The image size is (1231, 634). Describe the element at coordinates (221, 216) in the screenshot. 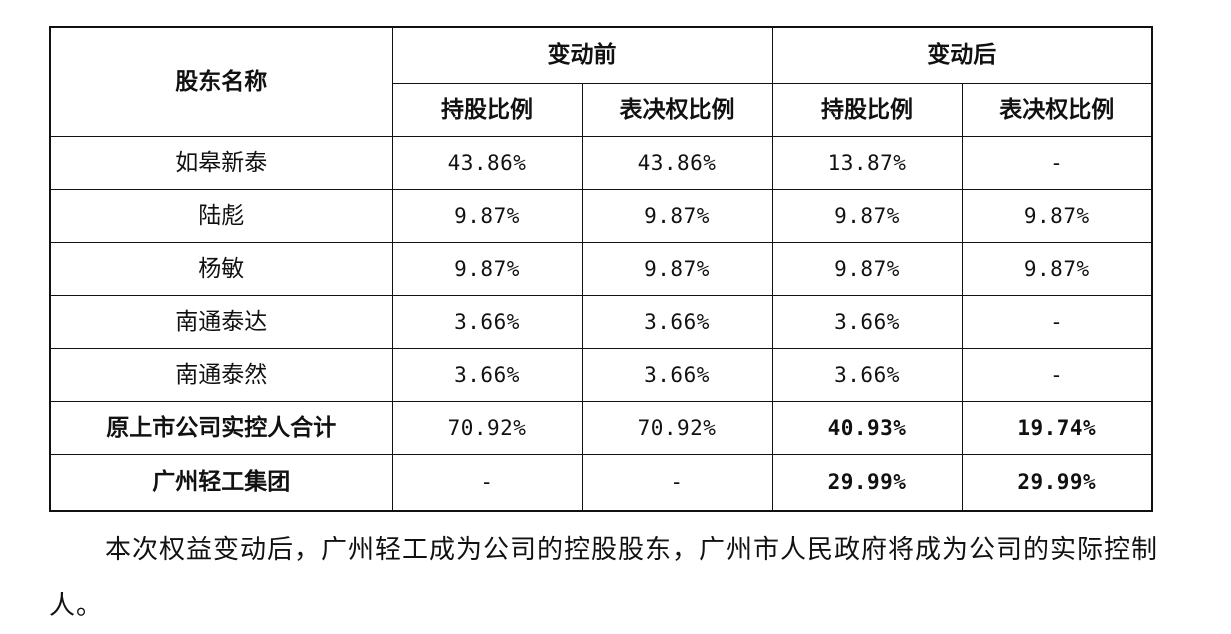

I see `shareholder-name-cell: 陆彪` at that location.